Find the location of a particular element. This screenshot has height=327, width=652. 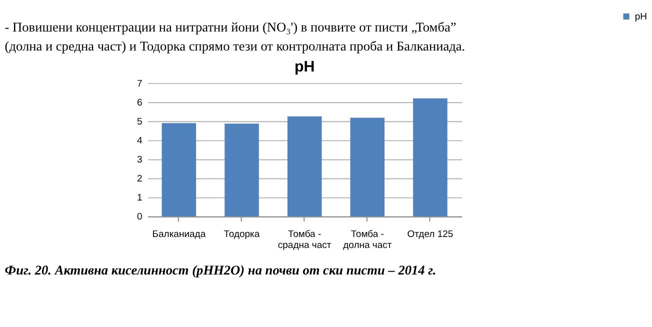

y-tick-label: 3 is located at coordinates (139, 160).